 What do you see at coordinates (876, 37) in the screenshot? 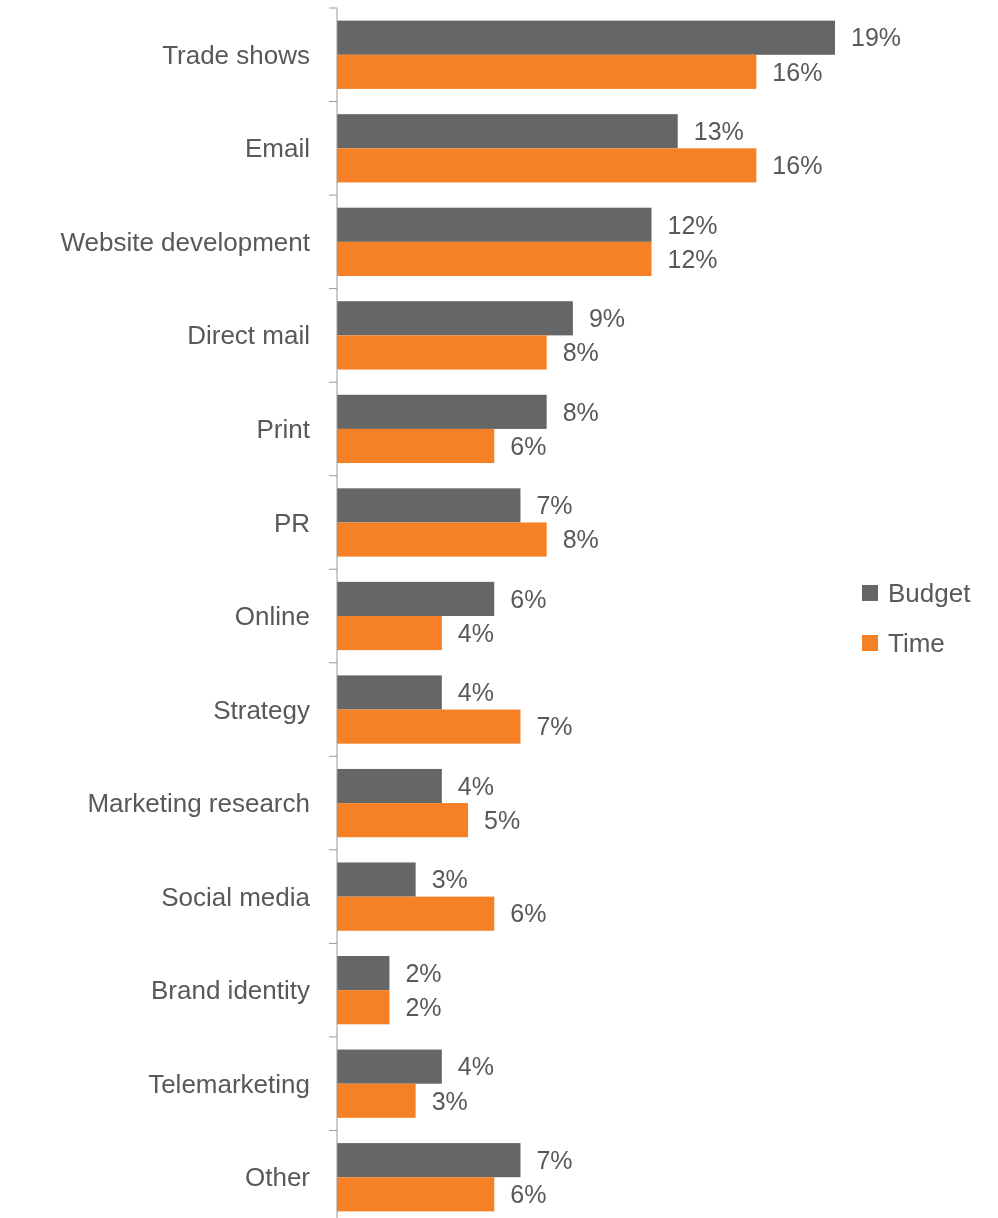
I see `data-label: 19%` at bounding box center [876, 37].